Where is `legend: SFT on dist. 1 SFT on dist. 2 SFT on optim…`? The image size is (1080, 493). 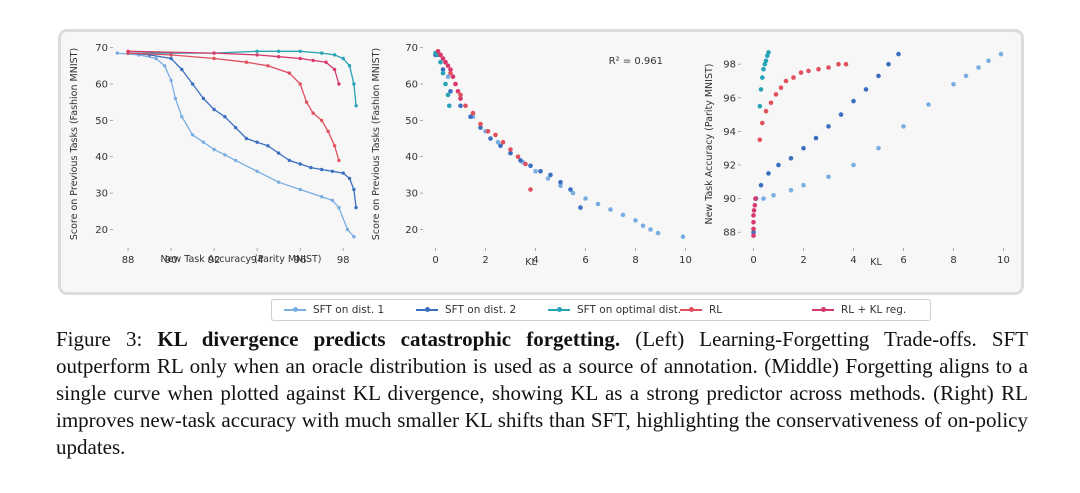
legend: SFT on dist. 1 SFT on dist. 2 SFT on optim… is located at coordinates (601, 310).